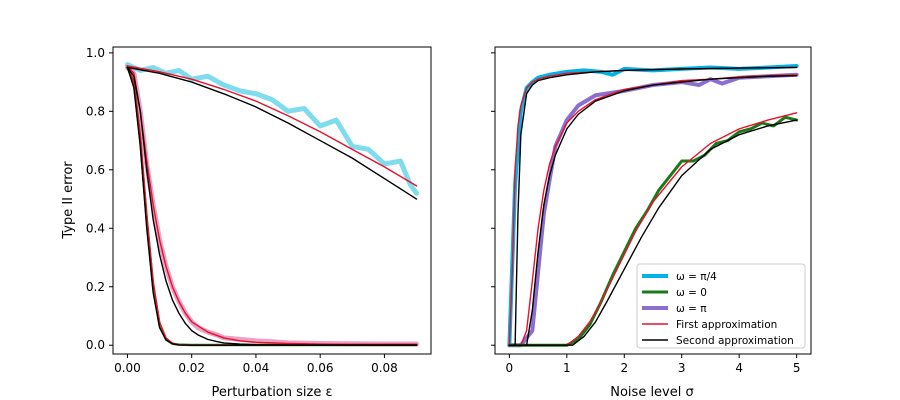 The width and height of the screenshot is (900, 400). Describe the element at coordinates (384, 368) in the screenshot. I see `x-tick-label: 0.08` at that location.